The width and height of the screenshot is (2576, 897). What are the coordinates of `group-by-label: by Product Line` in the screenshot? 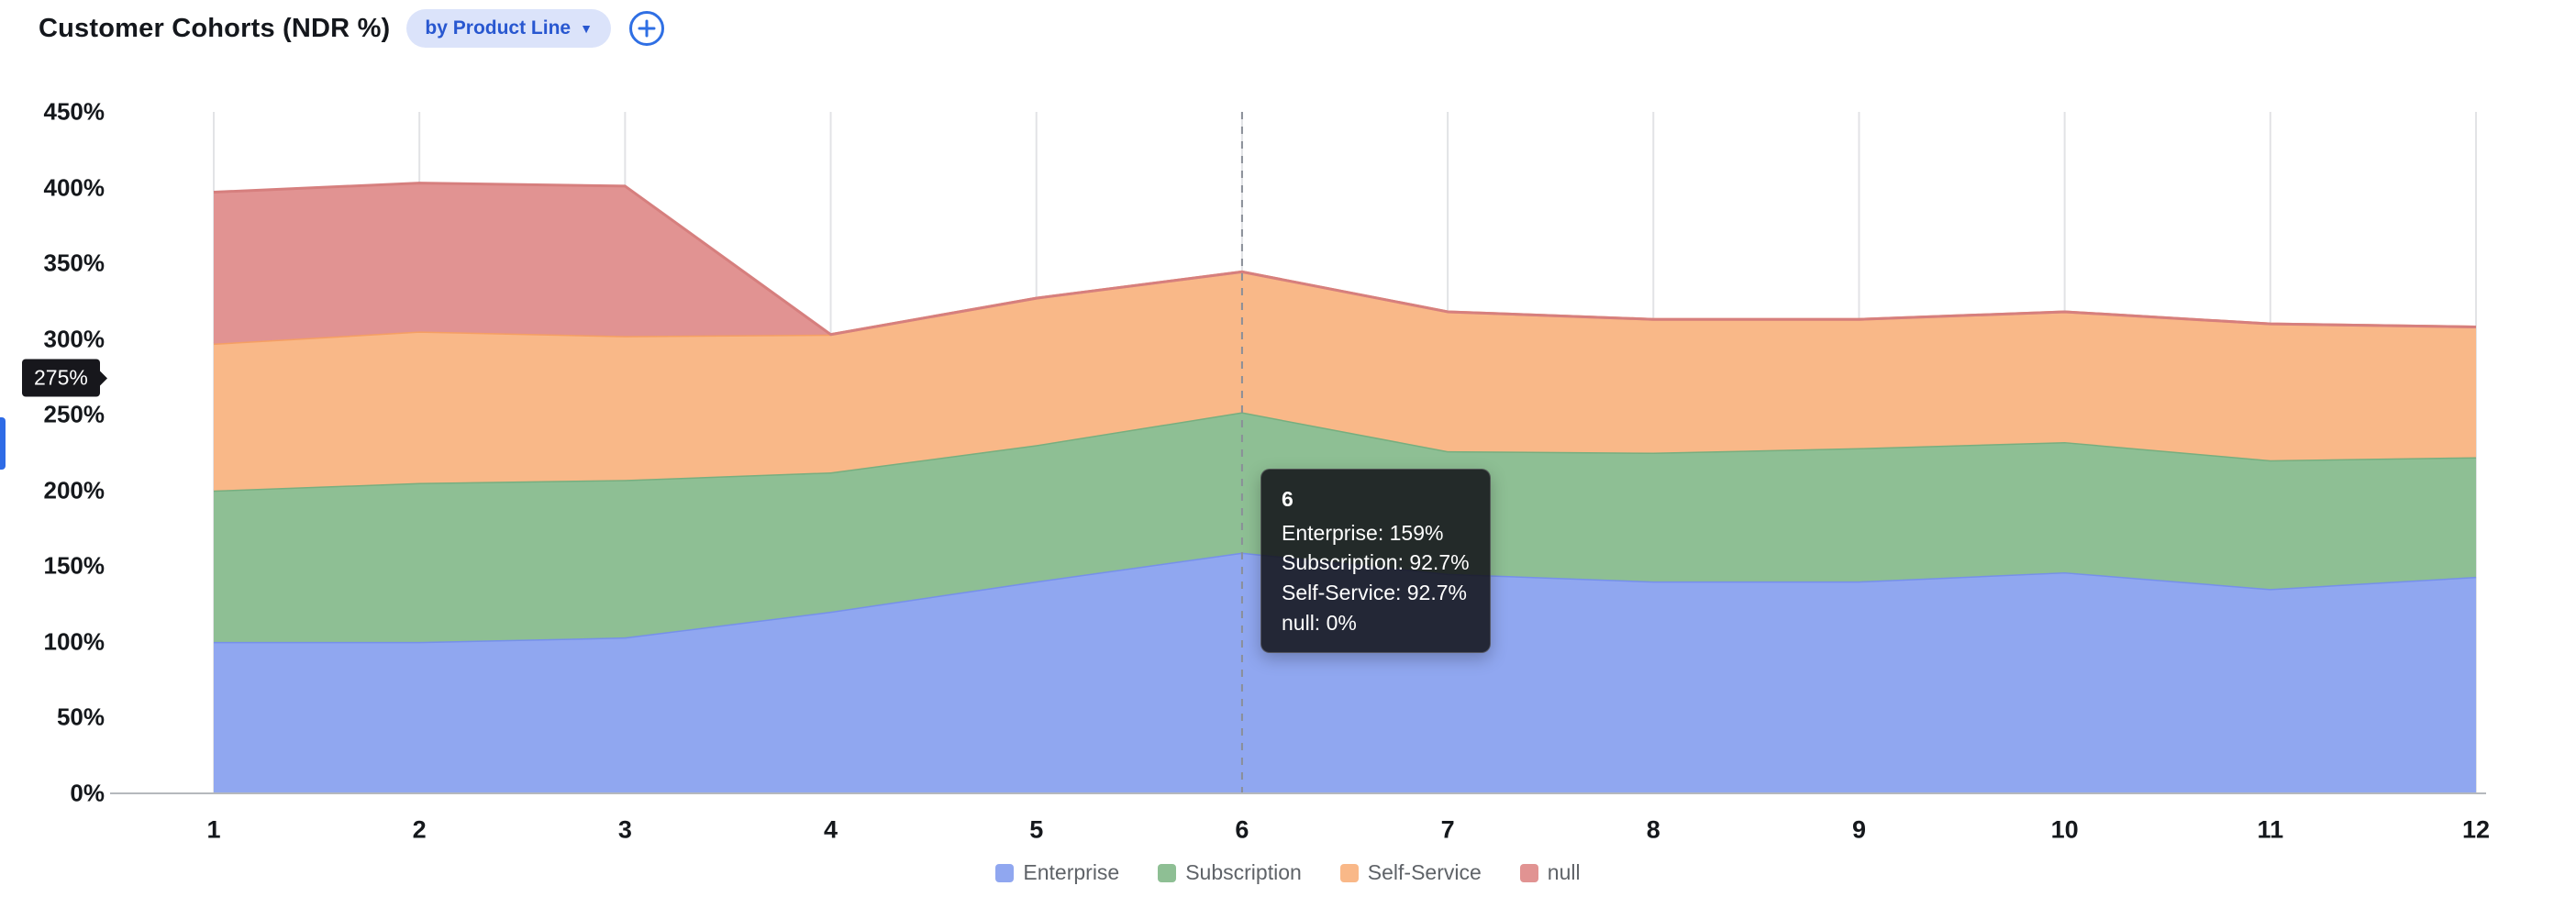 It's located at (498, 28).